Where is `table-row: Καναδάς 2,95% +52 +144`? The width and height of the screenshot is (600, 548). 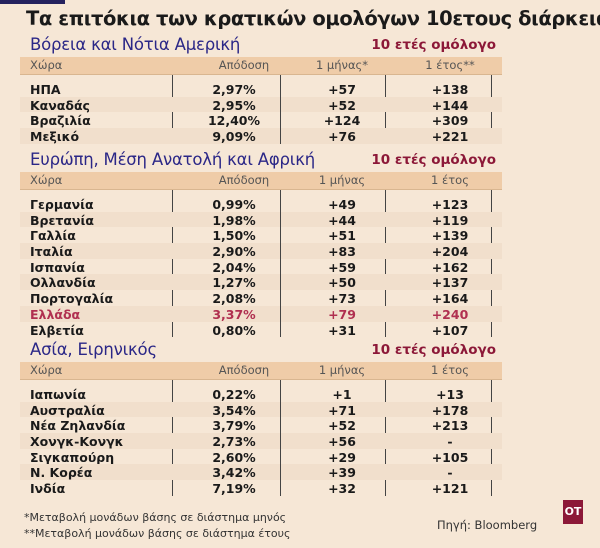 table-row: Καναδάς 2,95% +52 +144 is located at coordinates (261, 104).